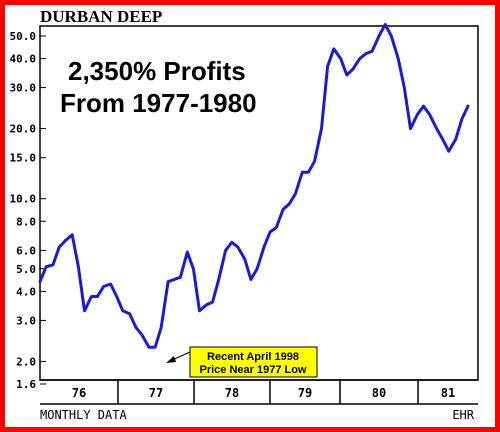 Image resolution: width=500 pixels, height=432 pixels. What do you see at coordinates (158, 103) in the screenshot?
I see `headline-line-2: From 1977-1980` at bounding box center [158, 103].